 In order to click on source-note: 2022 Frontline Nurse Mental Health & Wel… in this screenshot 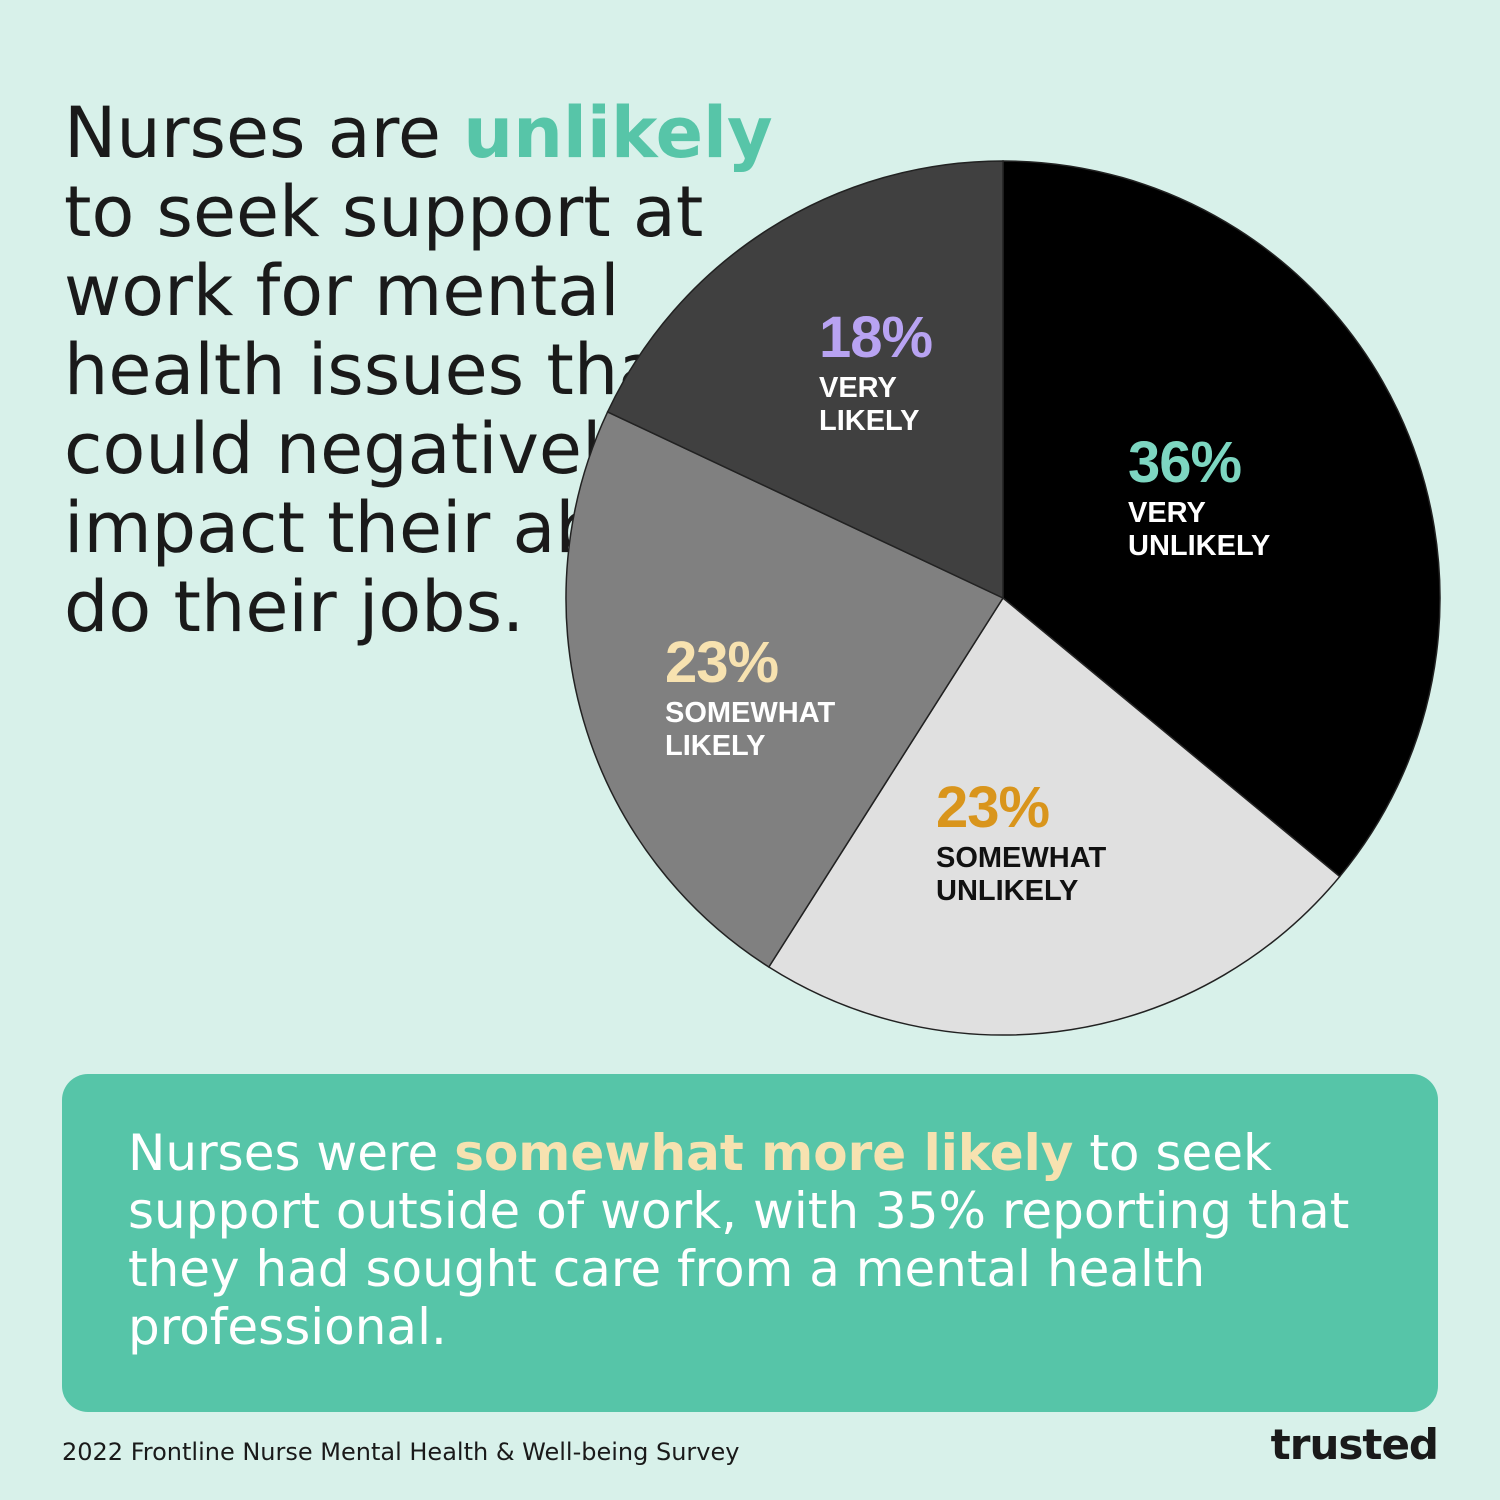, I will do `click(401, 1452)`.